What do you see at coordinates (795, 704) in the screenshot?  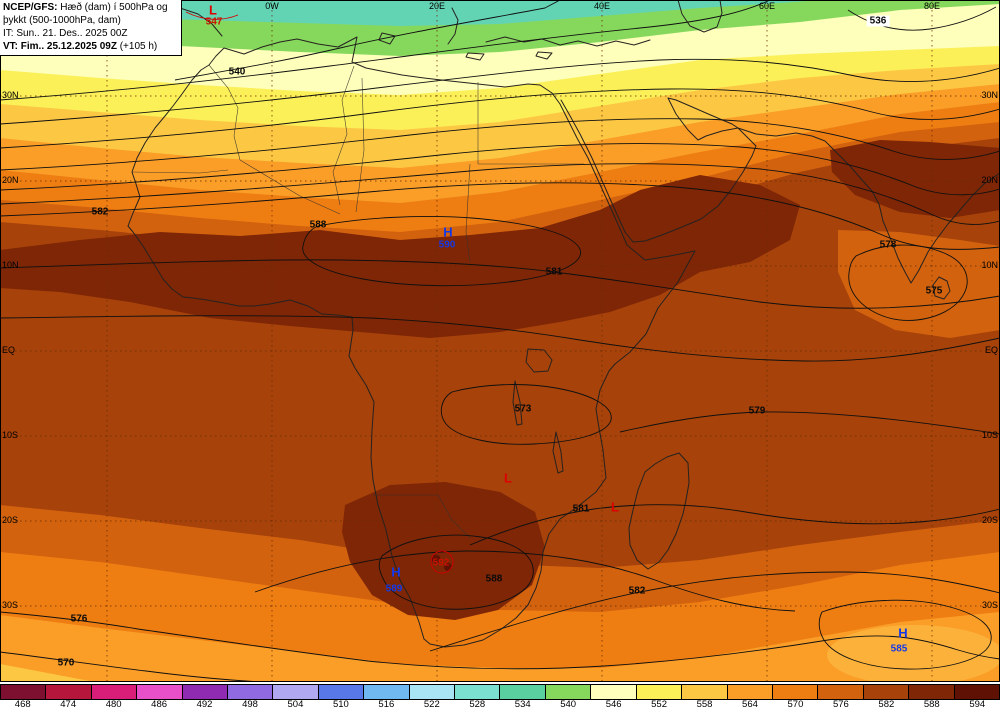 I see `colorbar-label: 570` at bounding box center [795, 704].